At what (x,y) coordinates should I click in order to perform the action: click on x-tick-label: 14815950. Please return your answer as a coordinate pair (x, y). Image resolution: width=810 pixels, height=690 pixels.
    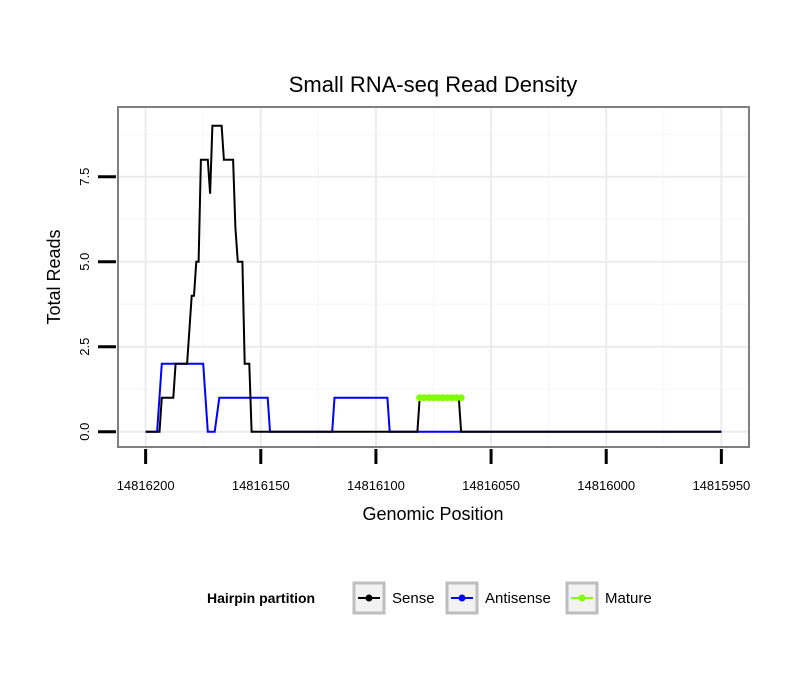
    Looking at the image, I should click on (721, 485).